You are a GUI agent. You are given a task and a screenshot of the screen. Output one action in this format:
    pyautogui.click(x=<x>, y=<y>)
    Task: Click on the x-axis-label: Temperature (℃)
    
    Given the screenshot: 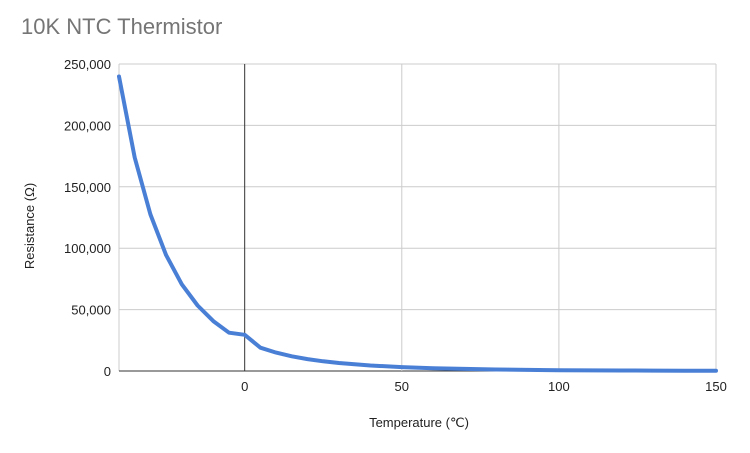 What is the action you would take?
    pyautogui.click(x=419, y=422)
    